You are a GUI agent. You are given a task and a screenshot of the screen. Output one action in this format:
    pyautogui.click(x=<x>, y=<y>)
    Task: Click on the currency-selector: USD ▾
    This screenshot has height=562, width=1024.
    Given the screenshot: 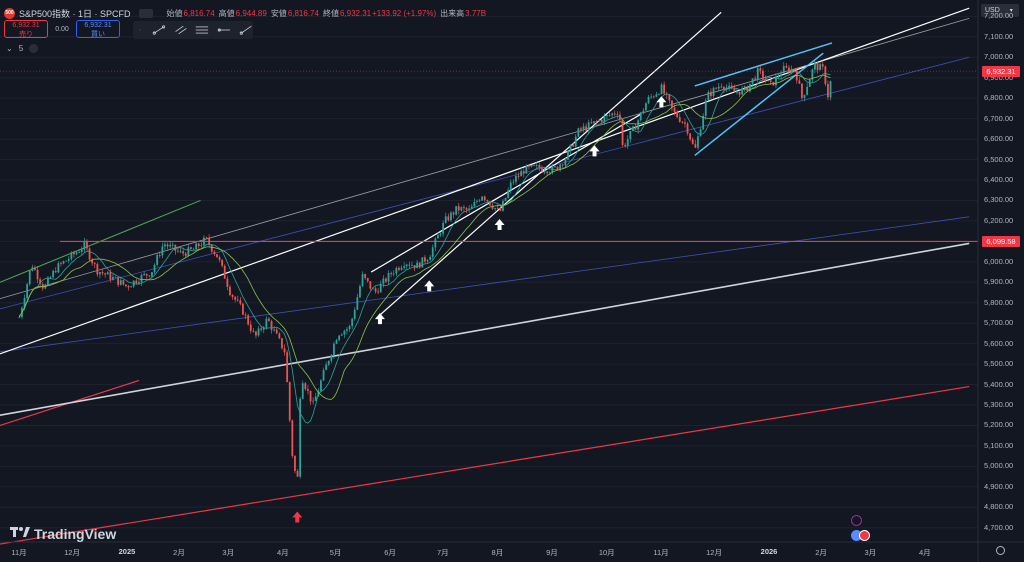 What is the action you would take?
    pyautogui.click(x=1000, y=10)
    